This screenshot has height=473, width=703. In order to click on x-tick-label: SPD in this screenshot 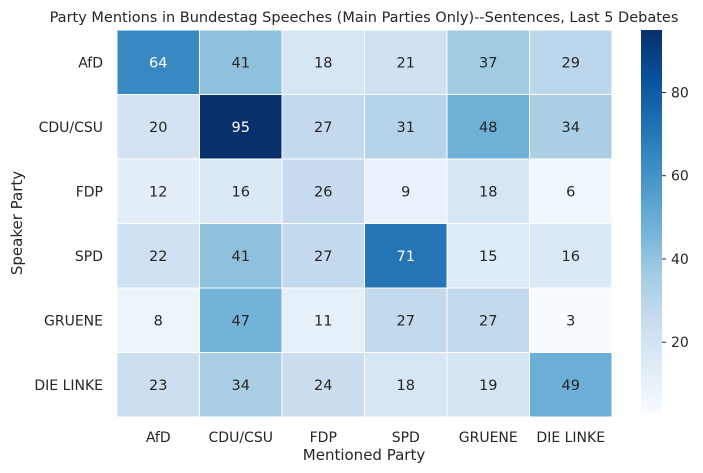, I will do `click(406, 438)`.